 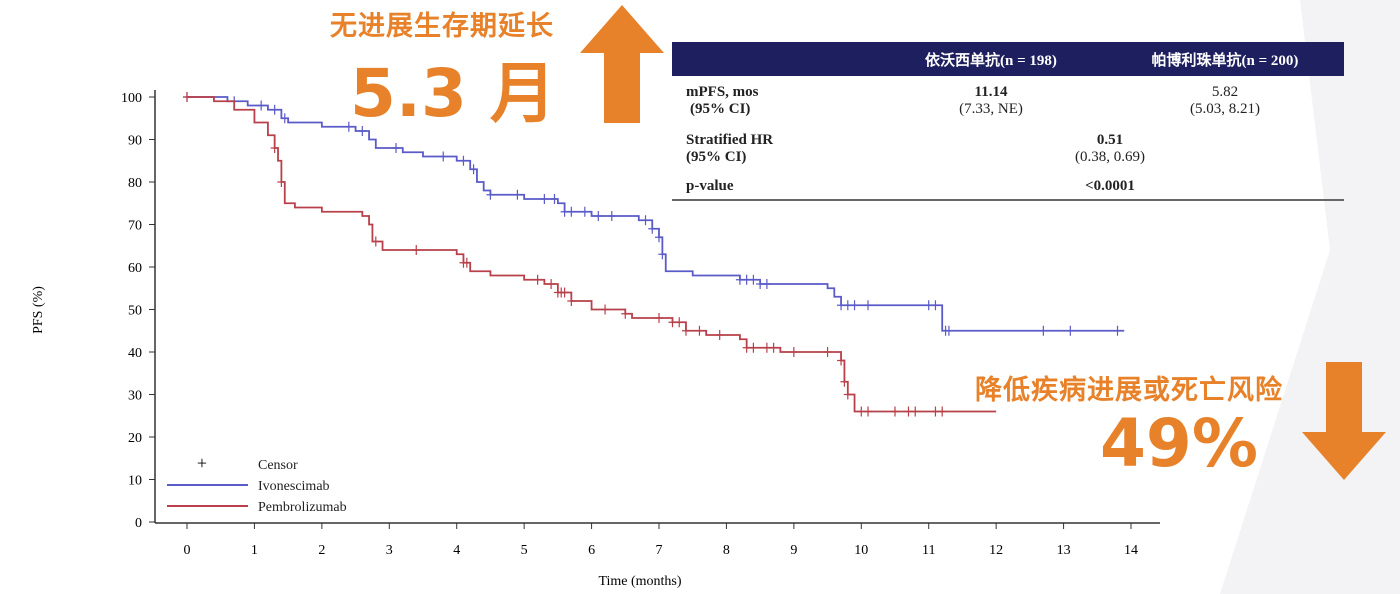 What do you see at coordinates (1129, 390) in the screenshot?
I see `risk-reduction-text: 降低疾病进展或死亡风险` at bounding box center [1129, 390].